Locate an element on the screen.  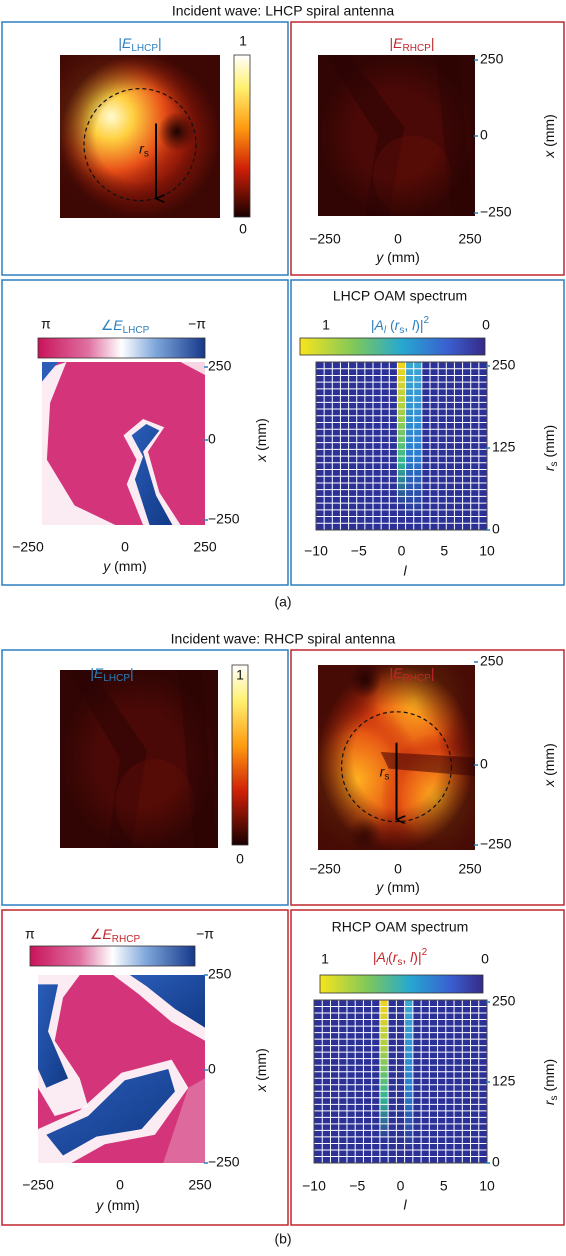
panel-label-part: )| is located at coordinates (417, 957).